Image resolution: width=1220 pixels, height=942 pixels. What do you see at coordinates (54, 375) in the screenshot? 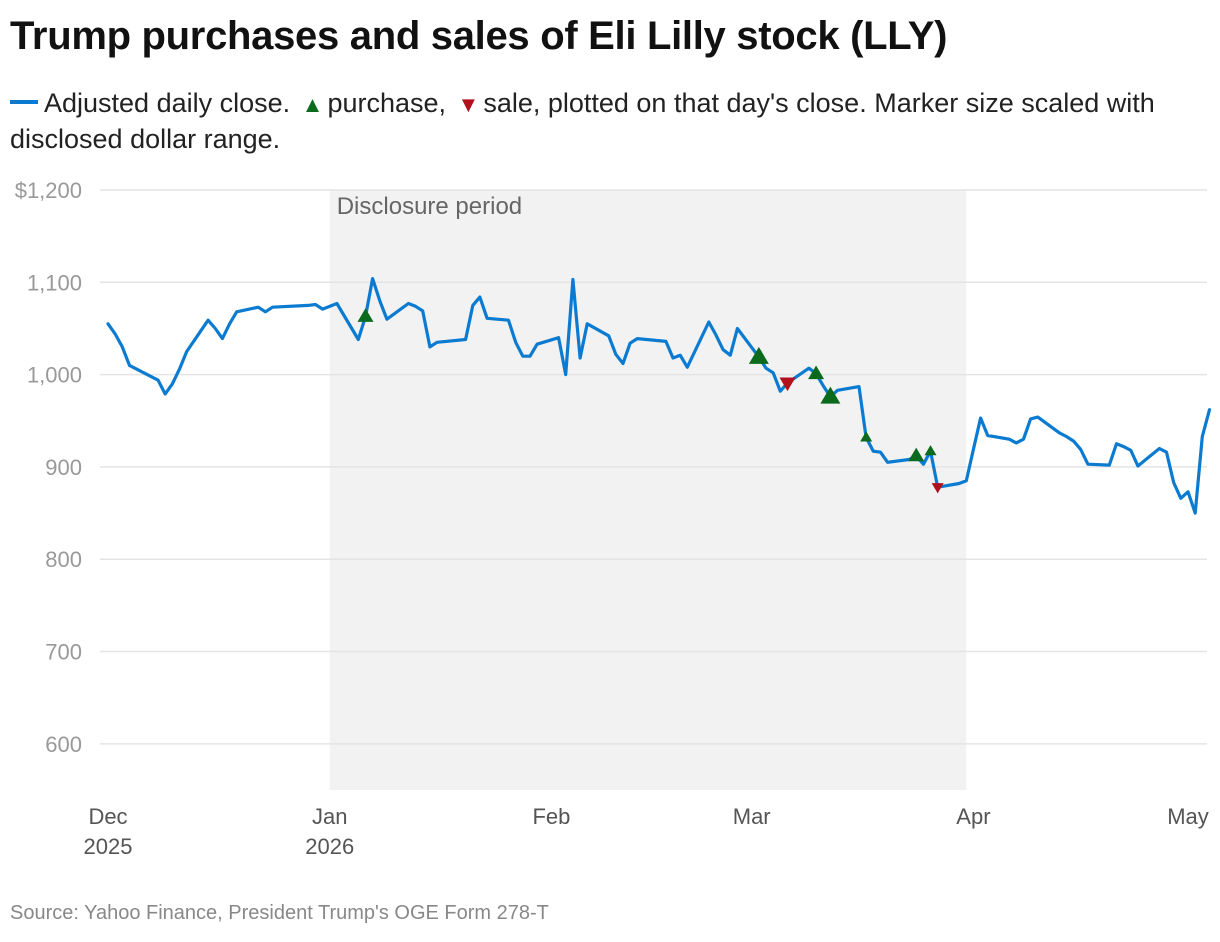
I see `y-tick-label: 1,000` at bounding box center [54, 375].